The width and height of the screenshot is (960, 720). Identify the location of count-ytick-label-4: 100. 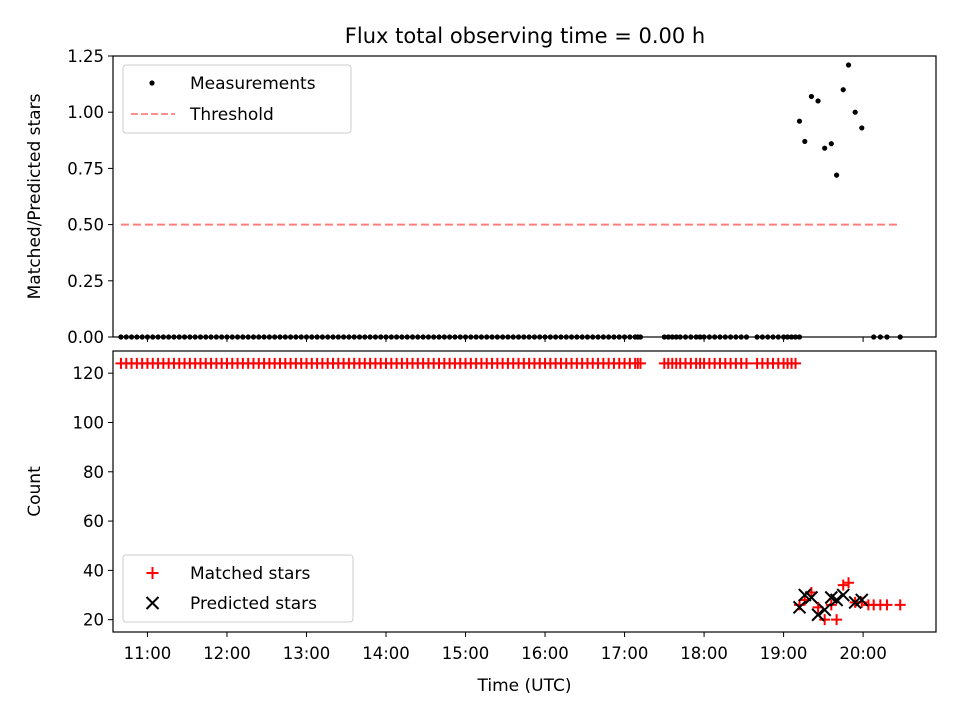
(89, 422).